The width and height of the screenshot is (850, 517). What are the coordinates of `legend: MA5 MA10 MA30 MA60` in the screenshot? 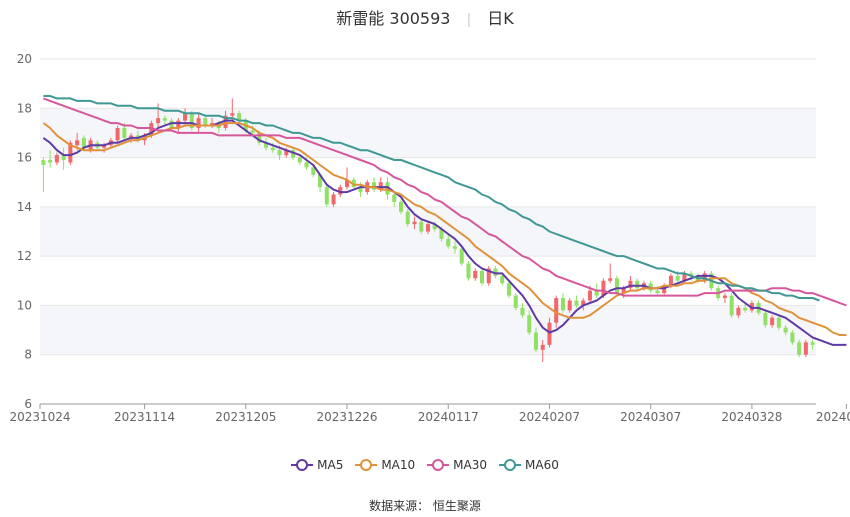 It's located at (425, 466).